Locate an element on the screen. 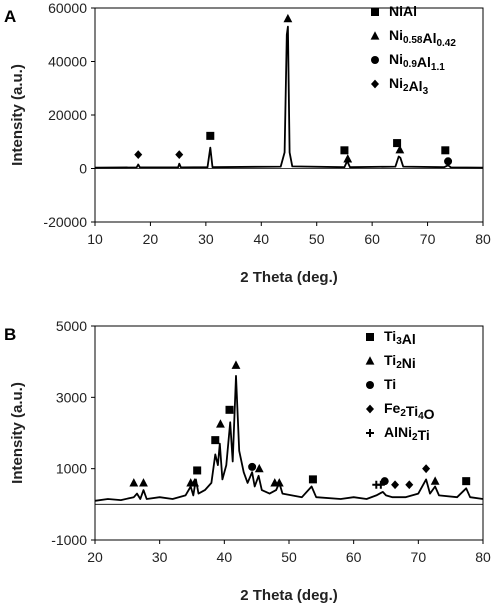  panel-label: B is located at coordinates (10, 334).